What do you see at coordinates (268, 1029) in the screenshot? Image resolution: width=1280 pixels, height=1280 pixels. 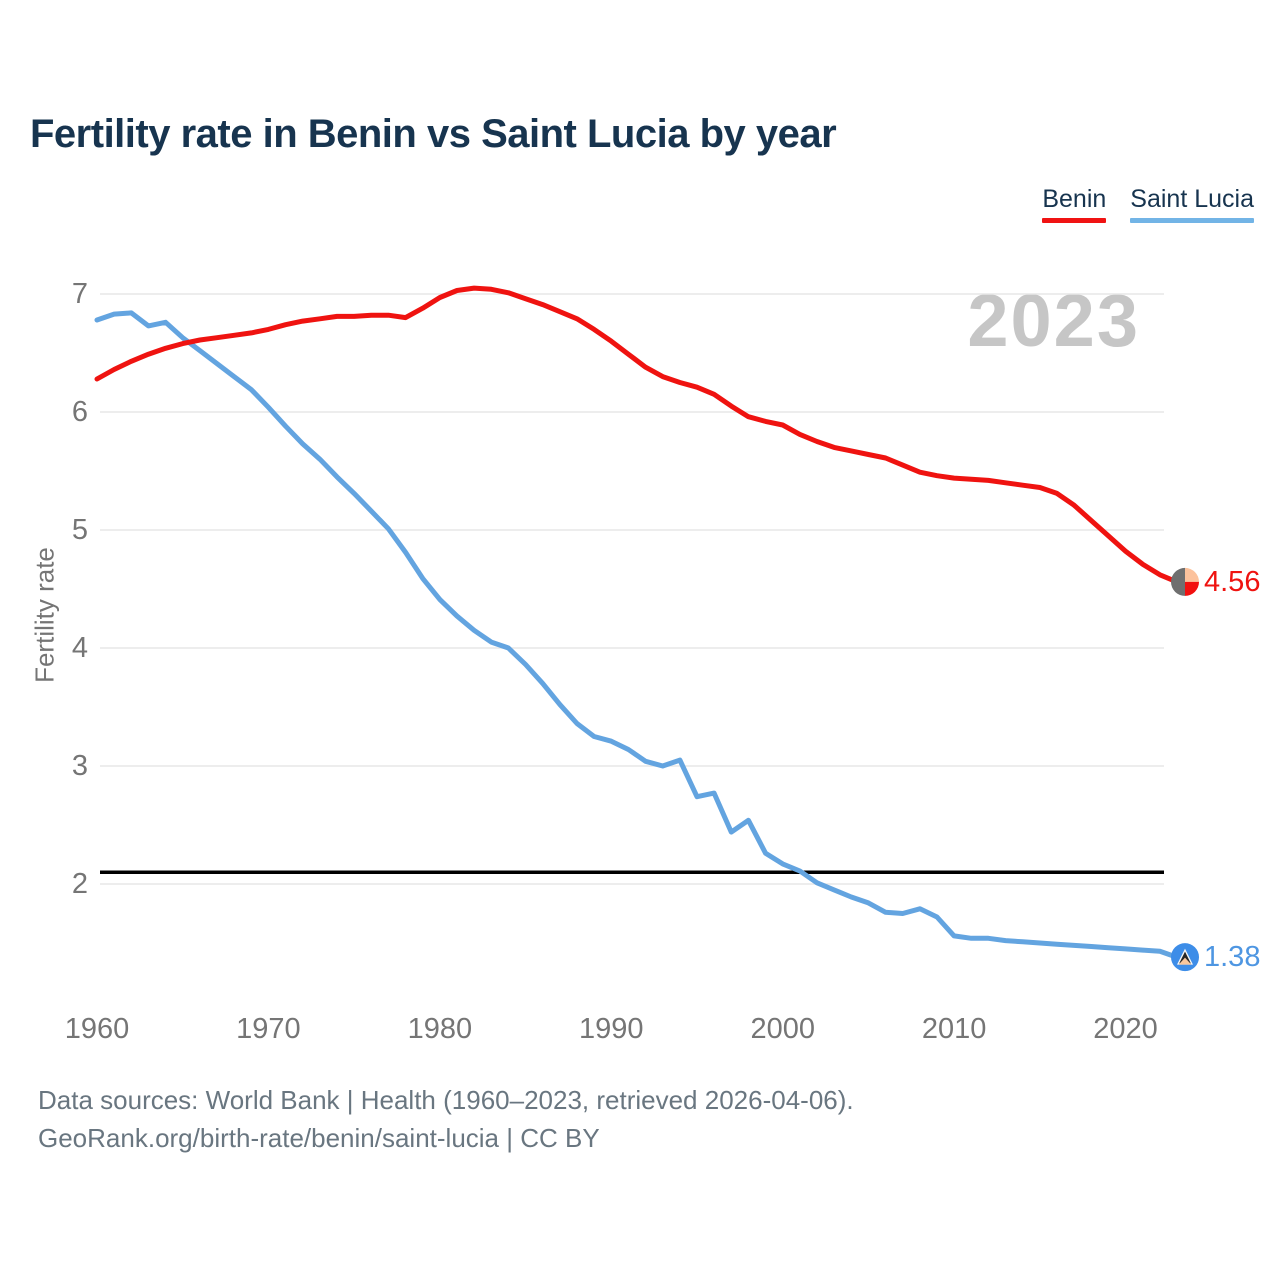 I see `x-tick-label-1970: 1970` at bounding box center [268, 1029].